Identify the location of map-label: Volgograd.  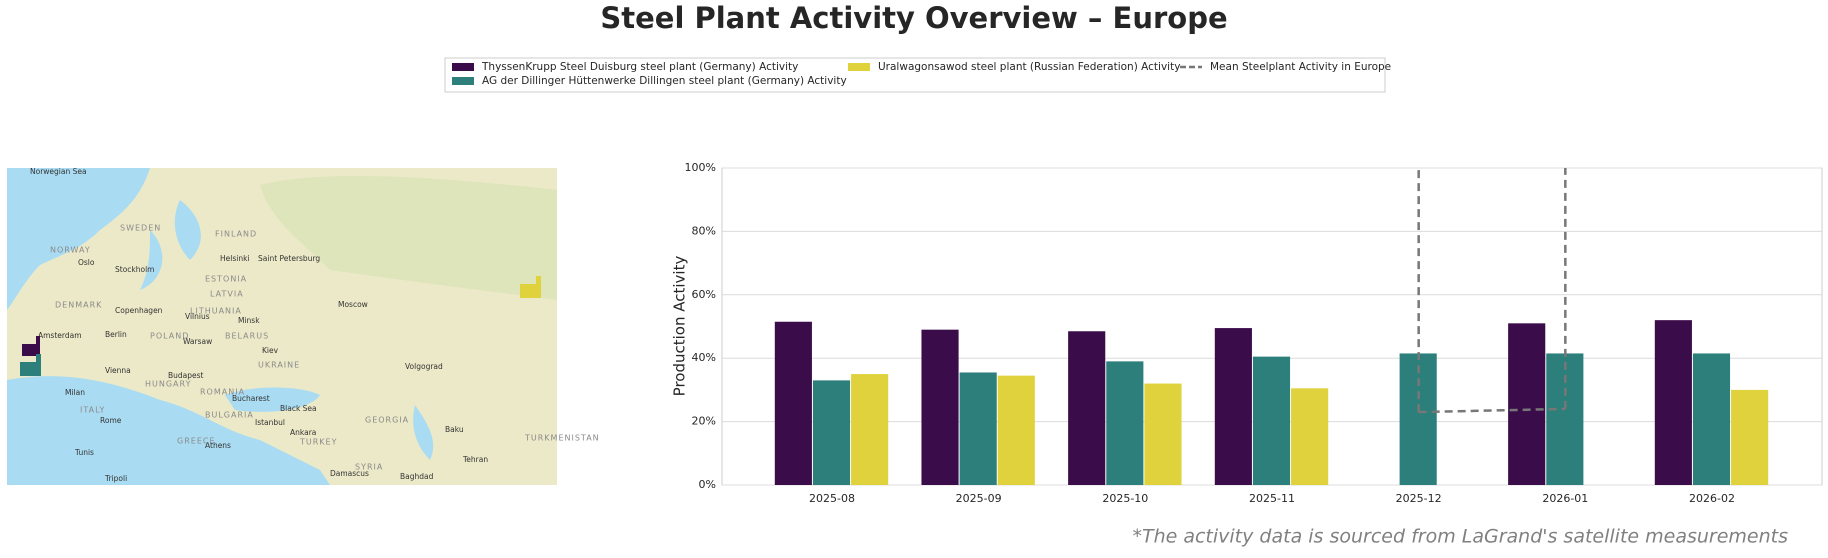
(424, 366).